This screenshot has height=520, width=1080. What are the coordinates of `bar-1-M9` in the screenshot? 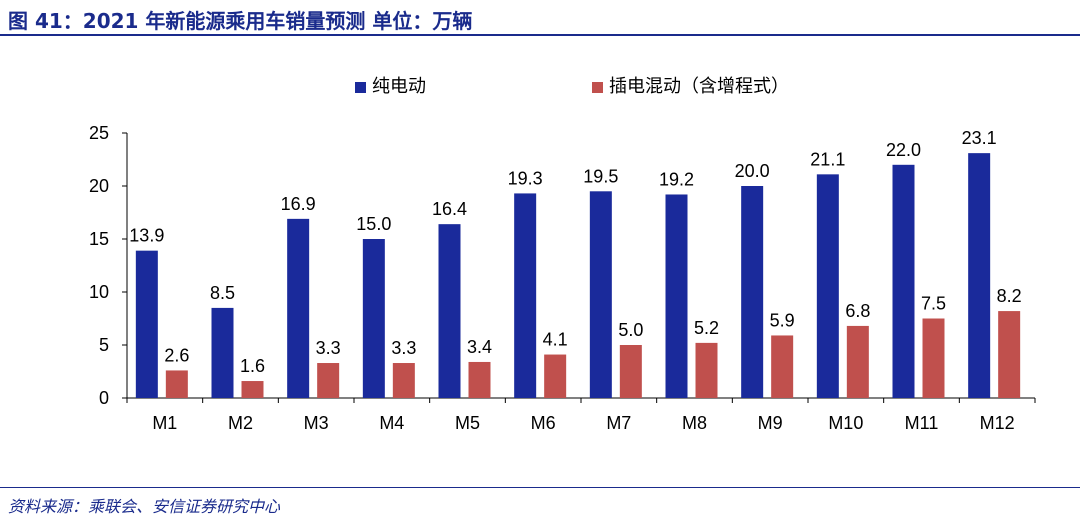 It's located at (752, 292).